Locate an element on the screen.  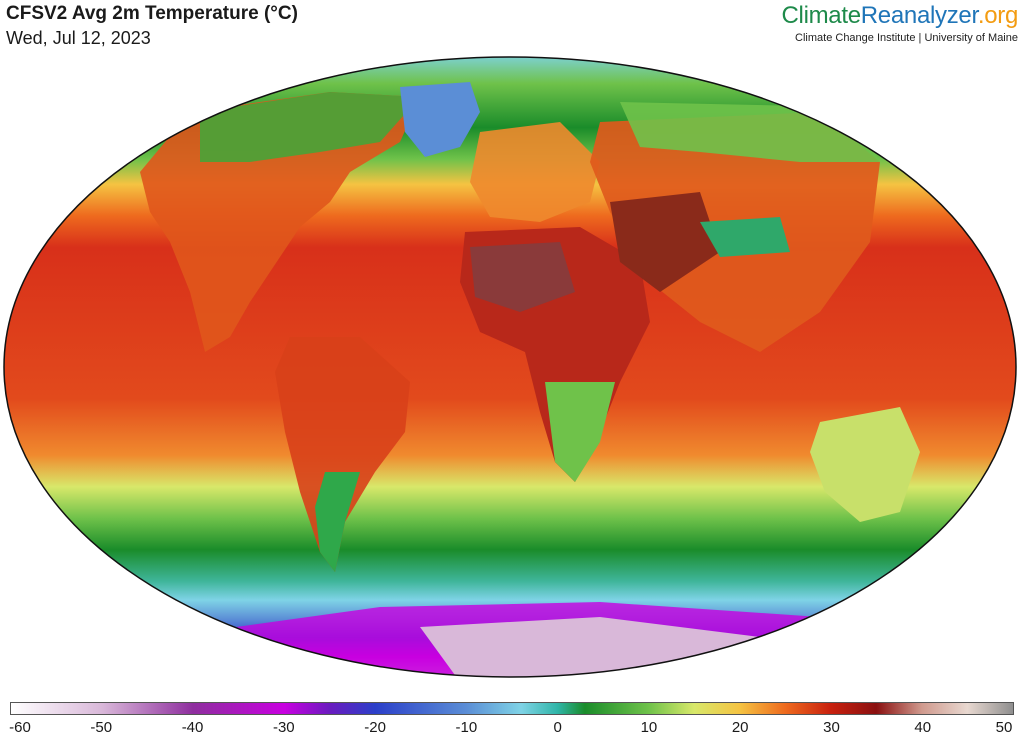
colorbar-tick-label: -10 is located at coordinates (466, 727).